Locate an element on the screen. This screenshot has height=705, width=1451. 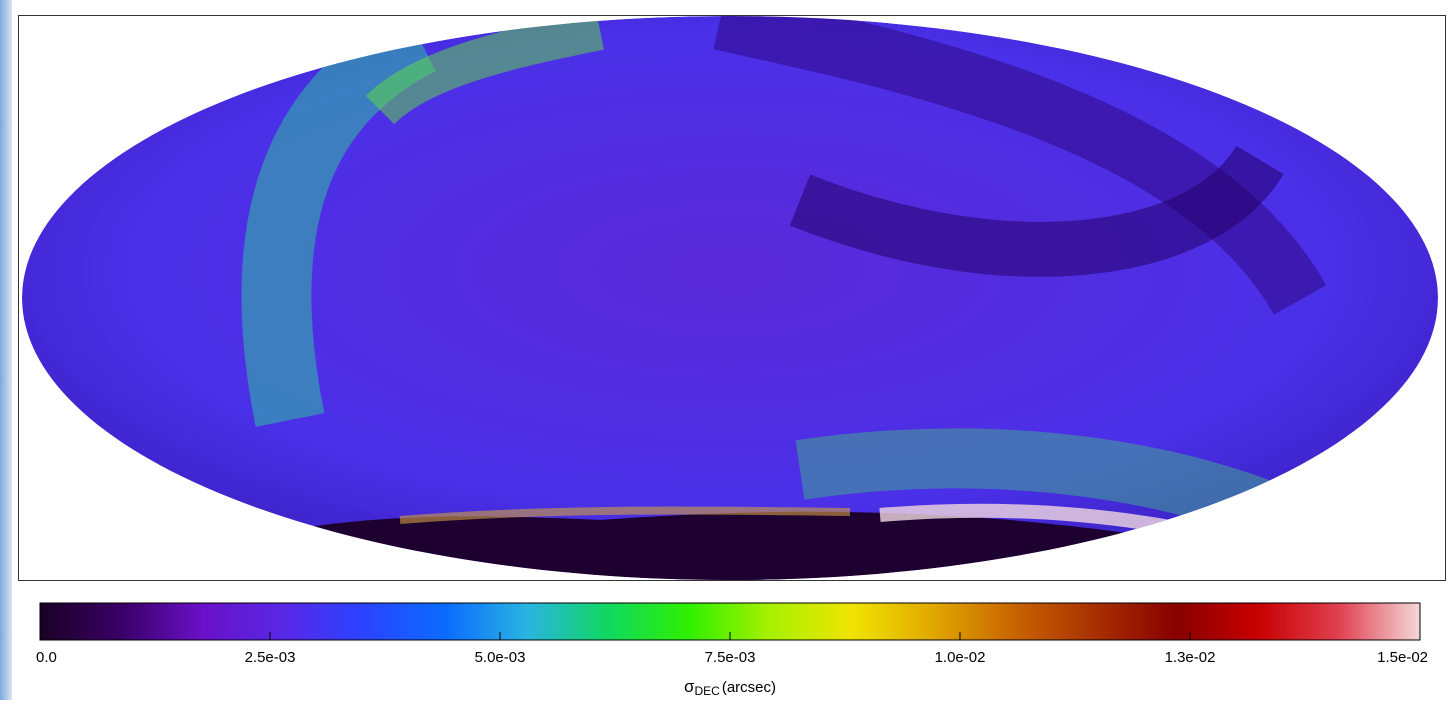
tick-label: 1.3e-02 is located at coordinates (1190, 657).